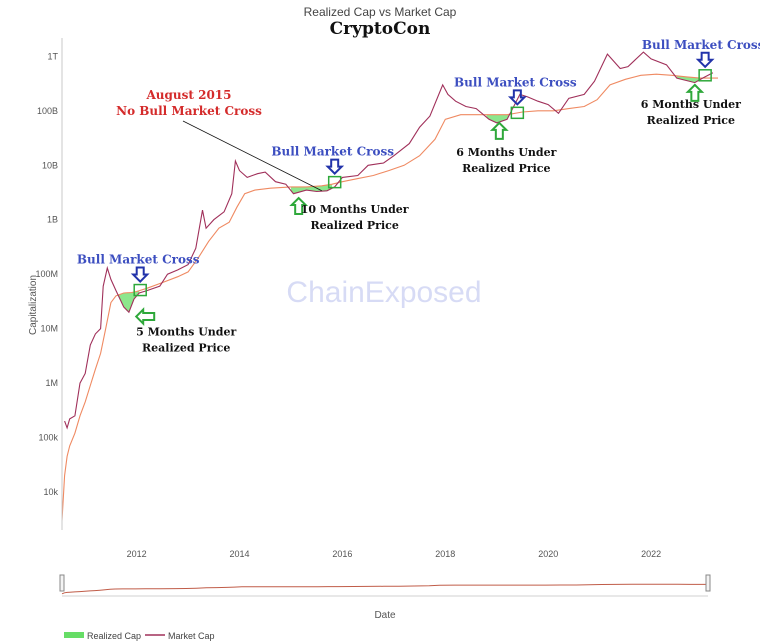  I want to click on under-realized-label-6m-2019: 6 Months Under, so click(506, 152).